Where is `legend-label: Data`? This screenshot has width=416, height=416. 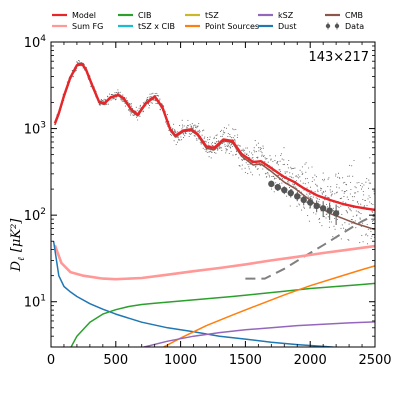 legend-label: Data is located at coordinates (354, 26).